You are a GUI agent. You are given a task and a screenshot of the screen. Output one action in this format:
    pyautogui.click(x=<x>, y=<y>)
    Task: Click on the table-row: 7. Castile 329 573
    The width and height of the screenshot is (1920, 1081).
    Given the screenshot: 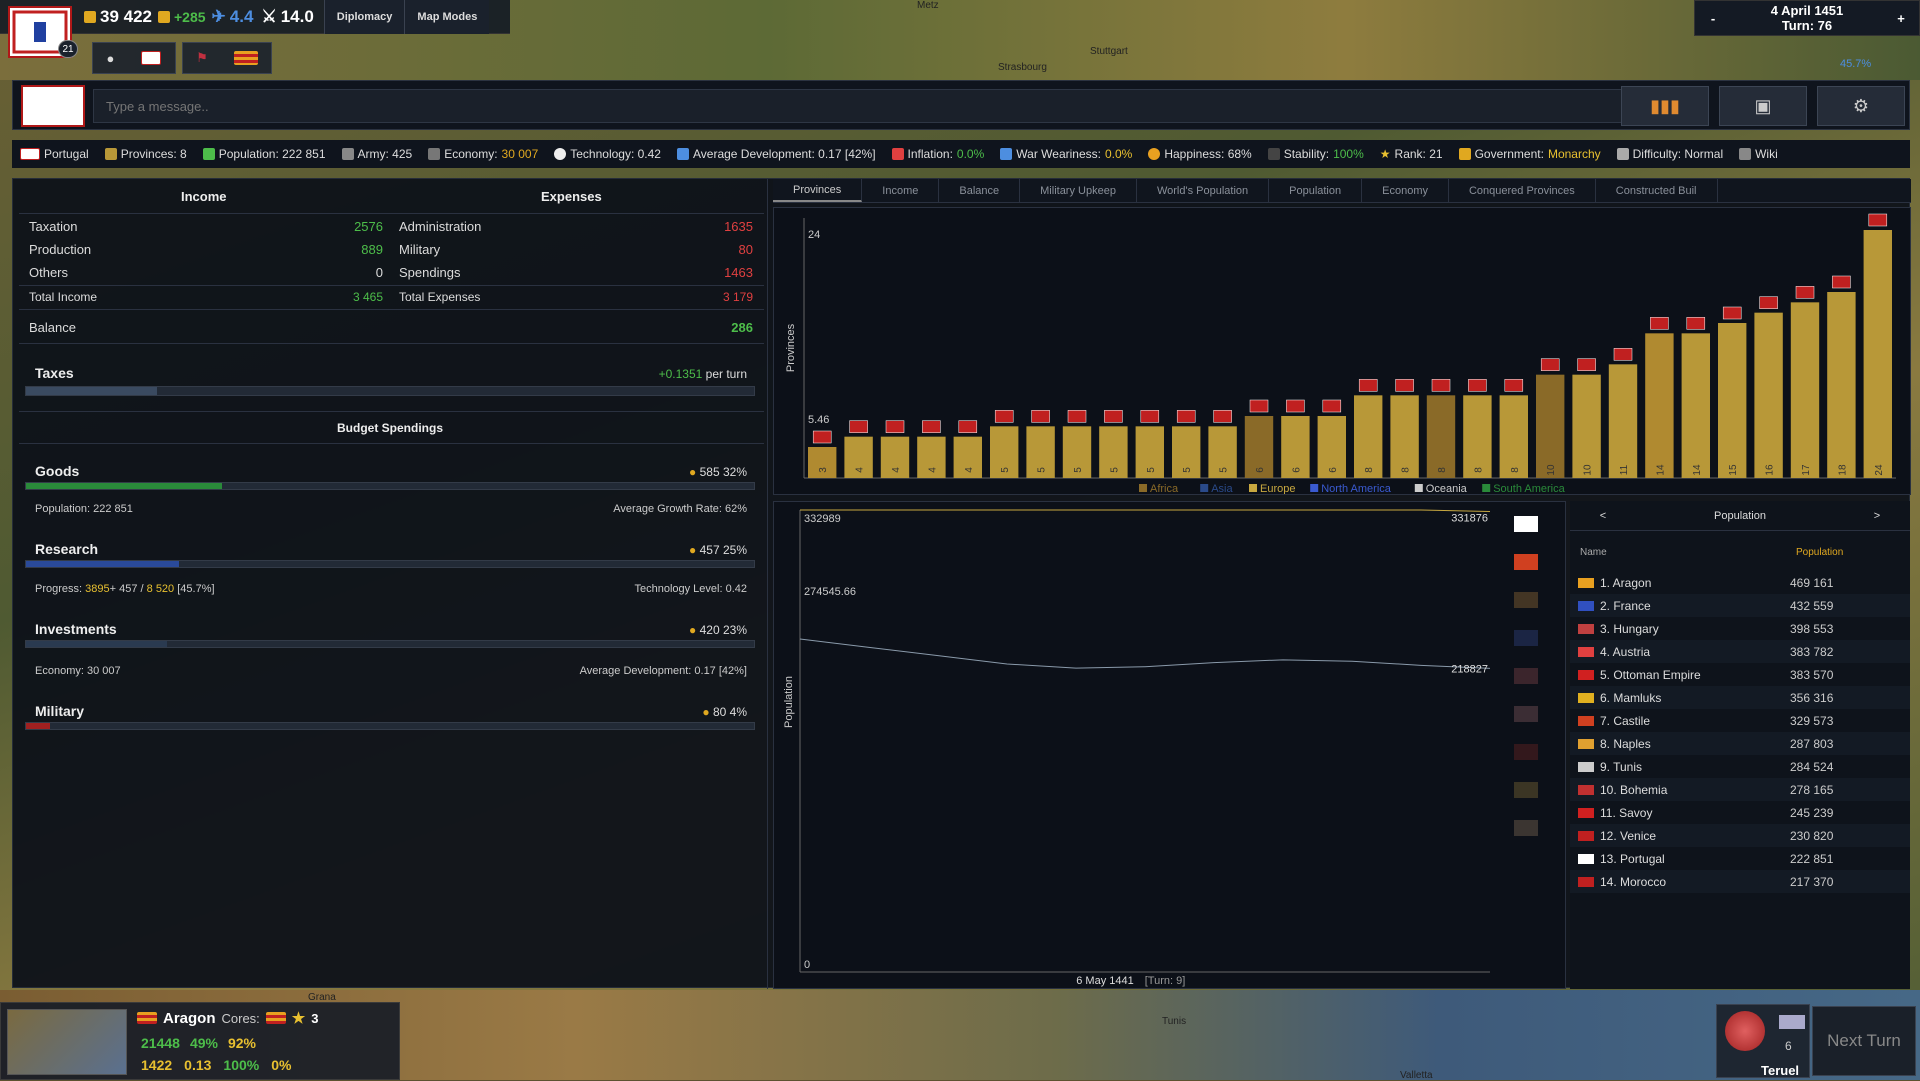 What is the action you would take?
    pyautogui.click(x=1740, y=720)
    